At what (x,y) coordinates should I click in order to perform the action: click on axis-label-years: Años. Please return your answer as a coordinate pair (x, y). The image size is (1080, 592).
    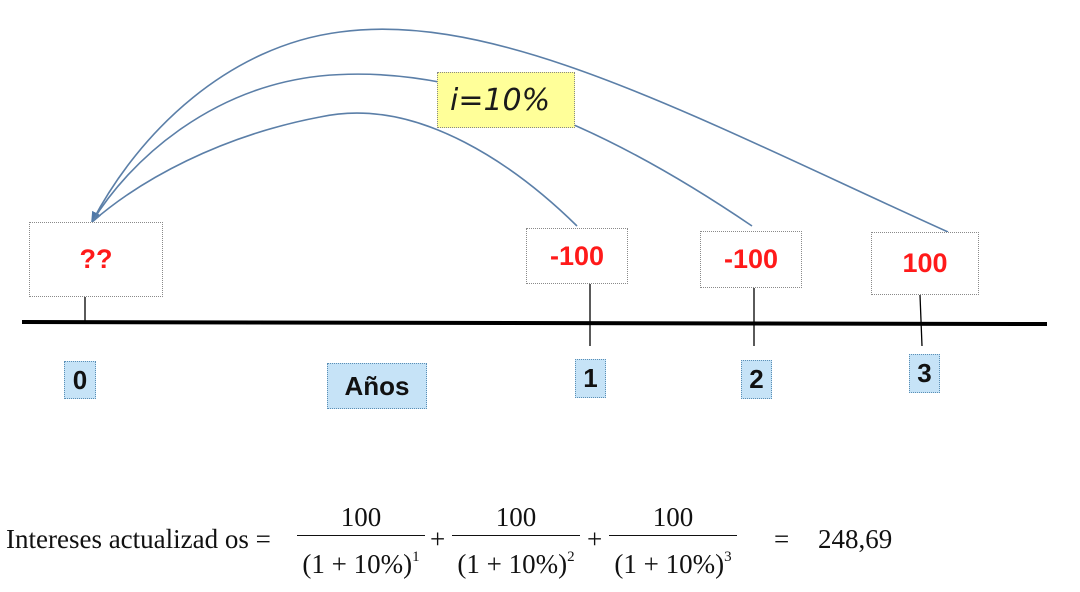
    Looking at the image, I should click on (377, 386).